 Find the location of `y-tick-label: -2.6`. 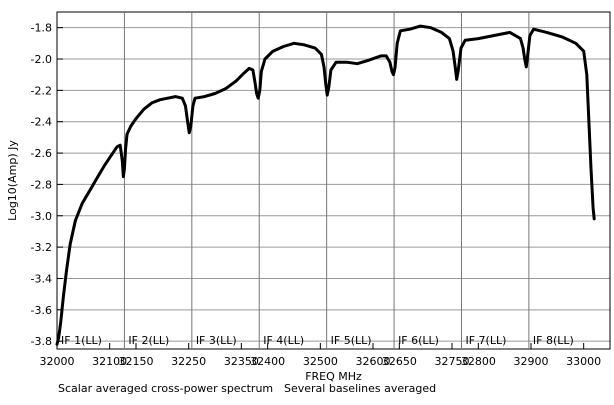

y-tick-label: -2.6 is located at coordinates (41, 153).